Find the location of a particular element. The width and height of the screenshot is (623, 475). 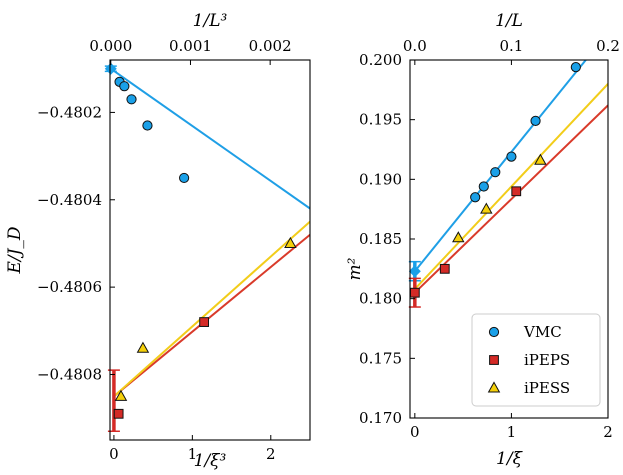

legend-box is located at coordinates (536, 360).